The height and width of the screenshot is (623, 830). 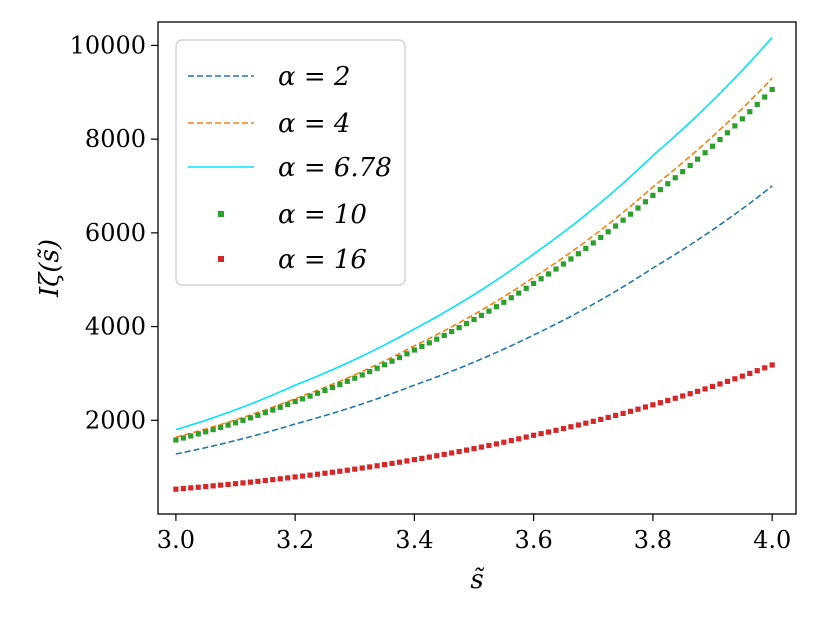 What do you see at coordinates (108, 45) in the screenshot?
I see `y-tick-label: 10000` at bounding box center [108, 45].